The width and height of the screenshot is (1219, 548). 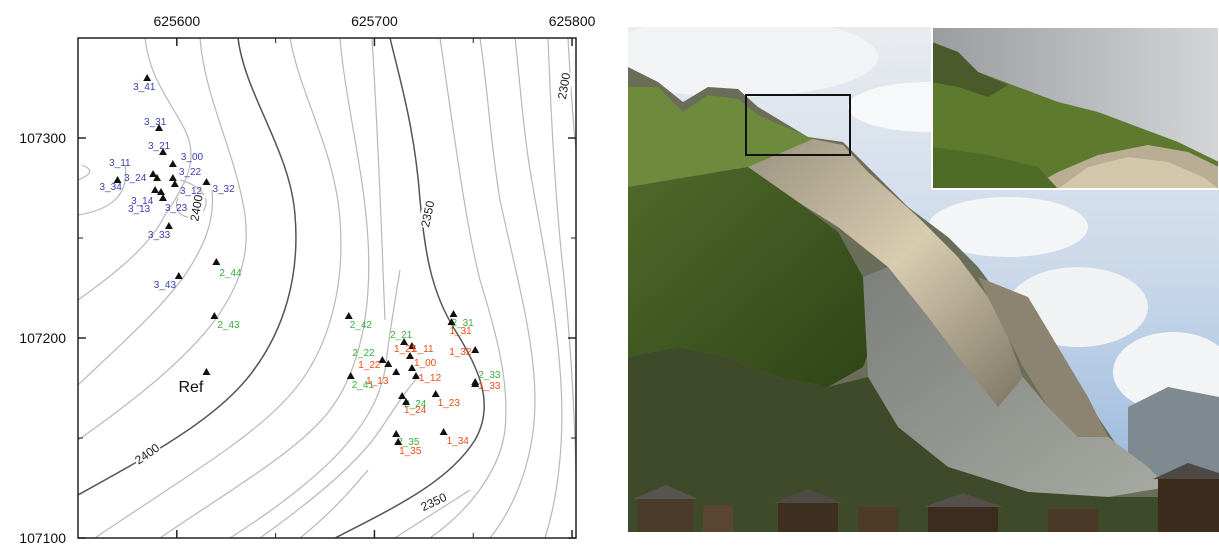 I want to click on contour-label: 2300, so click(x=564, y=85).